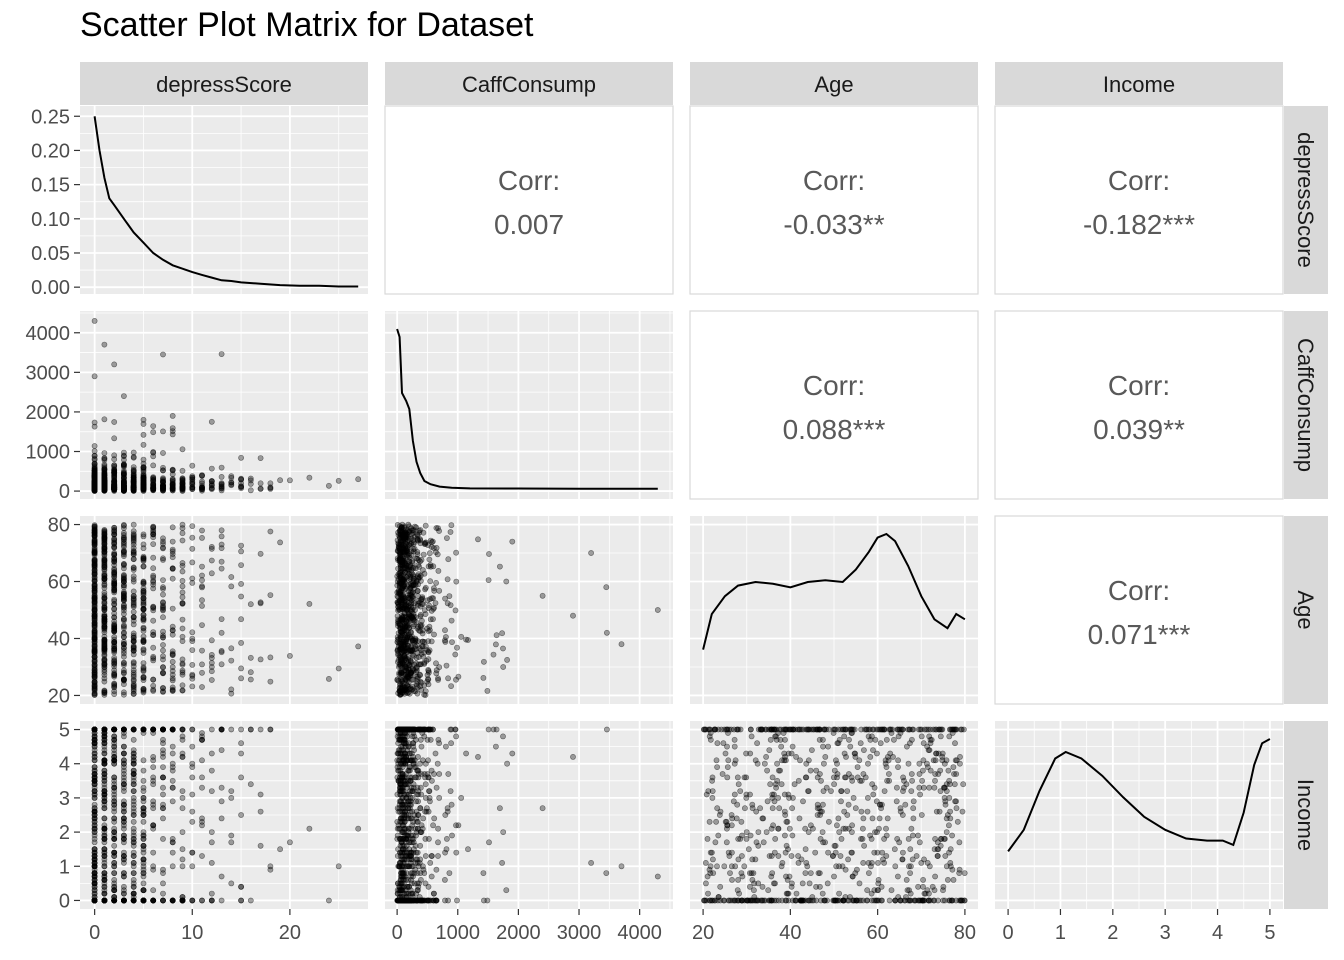  Describe the element at coordinates (529, 180) in the screenshot. I see `corr-label: Corr:` at that location.